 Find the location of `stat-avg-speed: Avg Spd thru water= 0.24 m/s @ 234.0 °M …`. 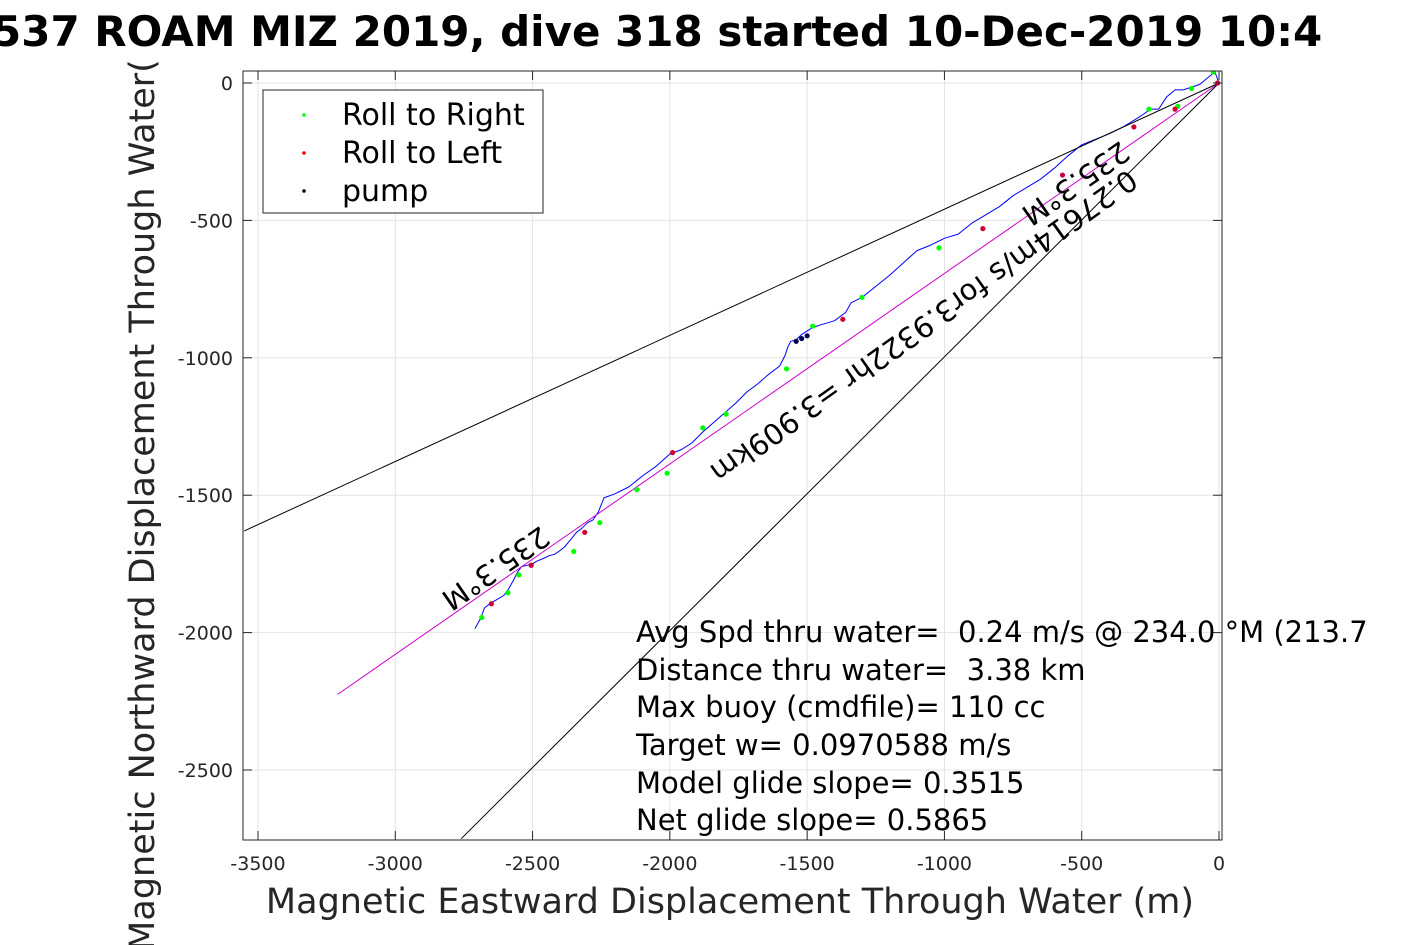

stat-avg-speed: Avg Spd thru water= 0.24 m/s @ 234.0 °M … is located at coordinates (1002, 632).